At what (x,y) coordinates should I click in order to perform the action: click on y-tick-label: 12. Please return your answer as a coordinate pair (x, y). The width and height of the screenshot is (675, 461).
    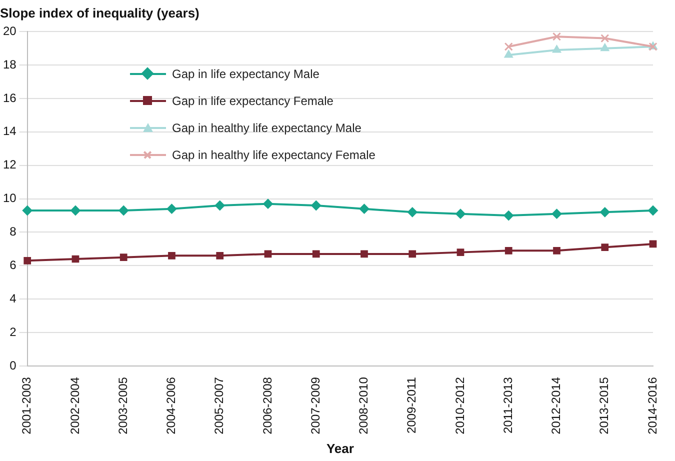
    Looking at the image, I should click on (9, 165).